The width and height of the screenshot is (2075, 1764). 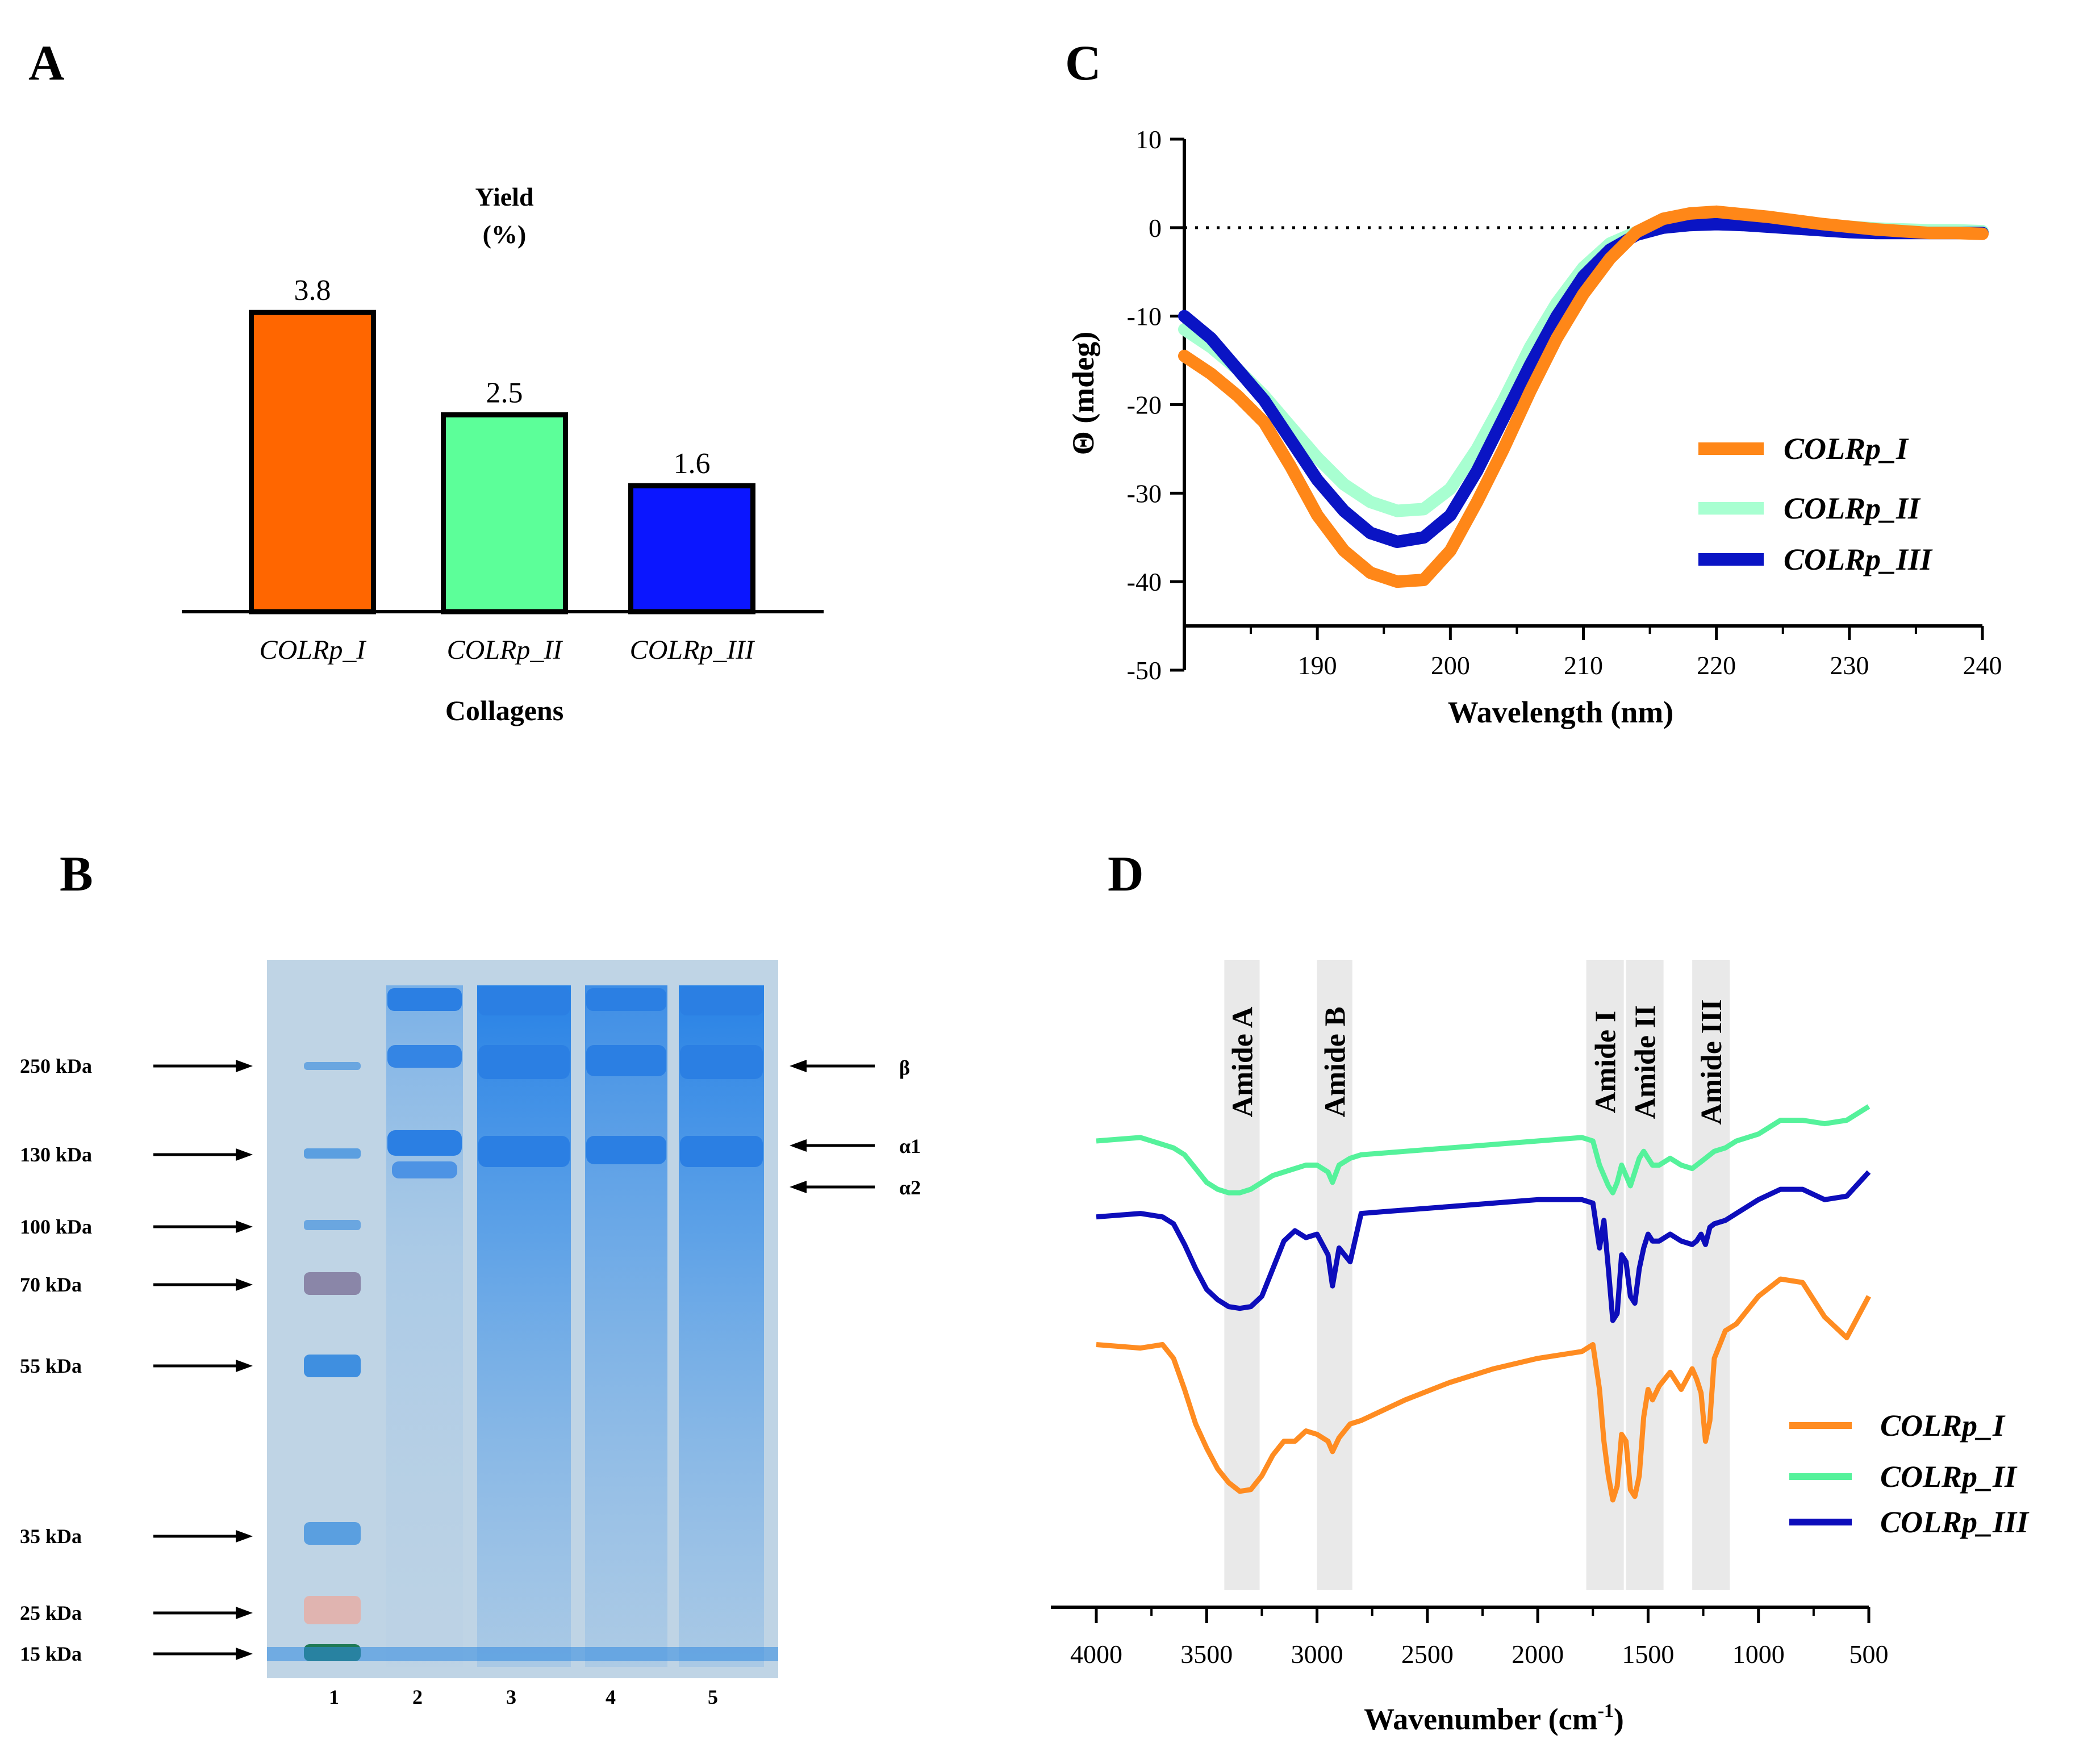 I want to click on category-label: COLRp_III, so click(x=692, y=650).